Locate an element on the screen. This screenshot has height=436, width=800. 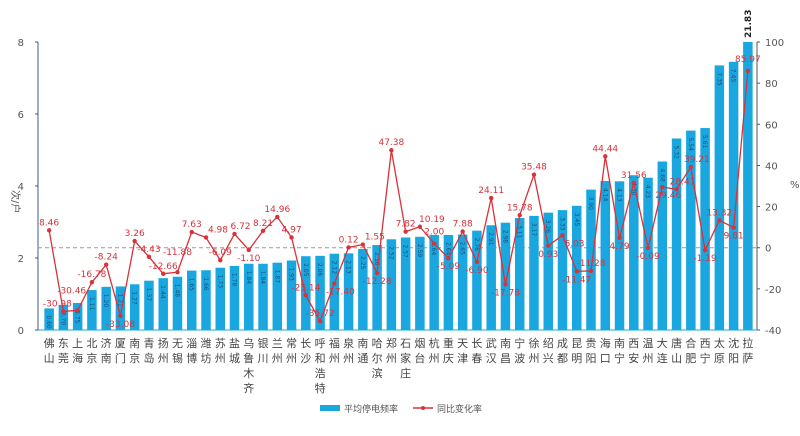
category-label-char: 门 is located at coordinates (120, 358).